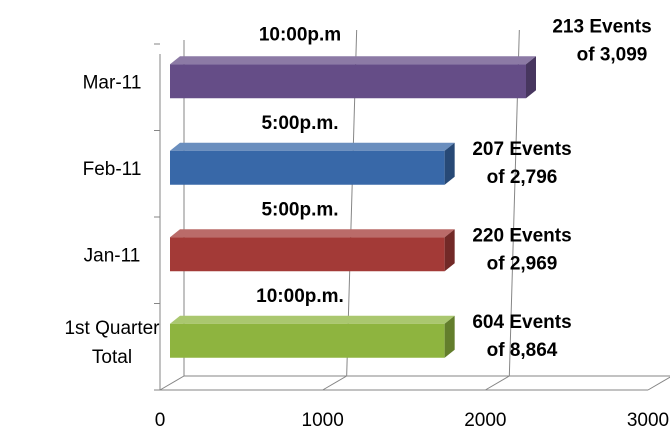 The image size is (670, 439). I want to click on category-label: Jan-11, so click(112, 255).